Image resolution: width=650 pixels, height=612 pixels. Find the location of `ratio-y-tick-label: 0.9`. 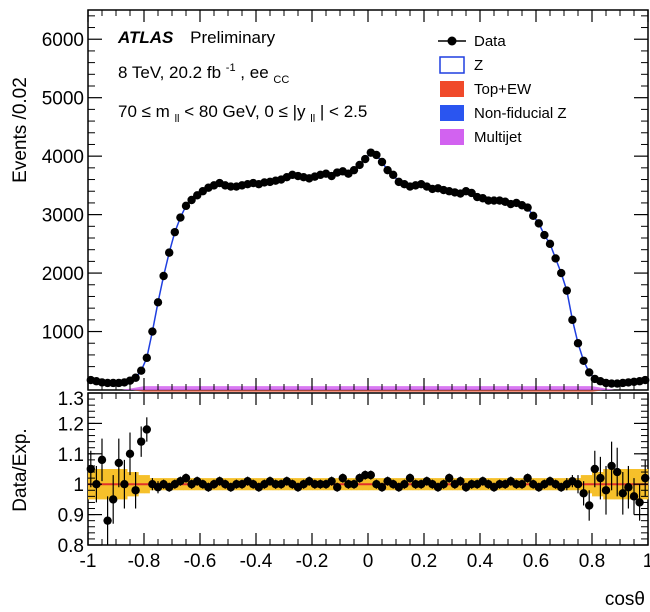

ratio-y-tick-label: 0.9 is located at coordinates (71, 516).